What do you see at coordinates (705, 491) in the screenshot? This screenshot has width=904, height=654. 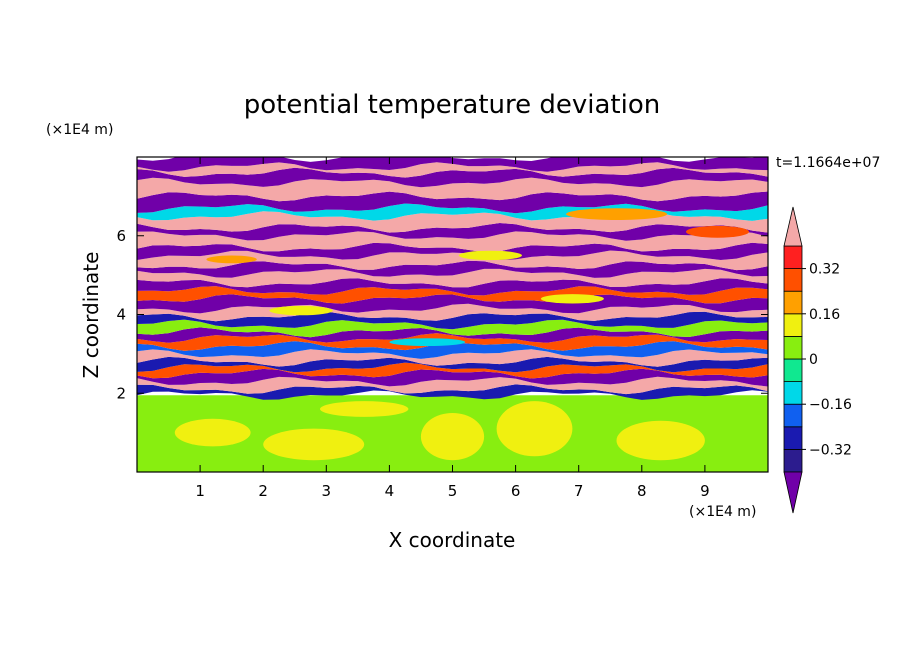 I see `x-tick-label: 9` at bounding box center [705, 491].